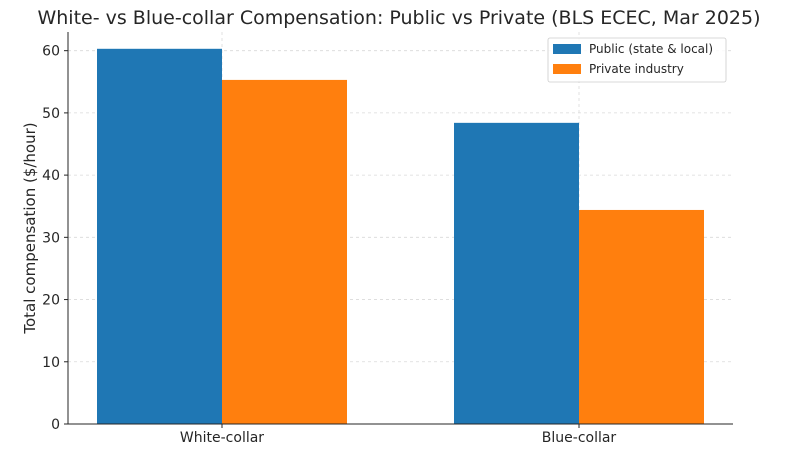 The height and width of the screenshot is (453, 800). What do you see at coordinates (641, 316) in the screenshot?
I see `bar-private-blue-collar` at bounding box center [641, 316].